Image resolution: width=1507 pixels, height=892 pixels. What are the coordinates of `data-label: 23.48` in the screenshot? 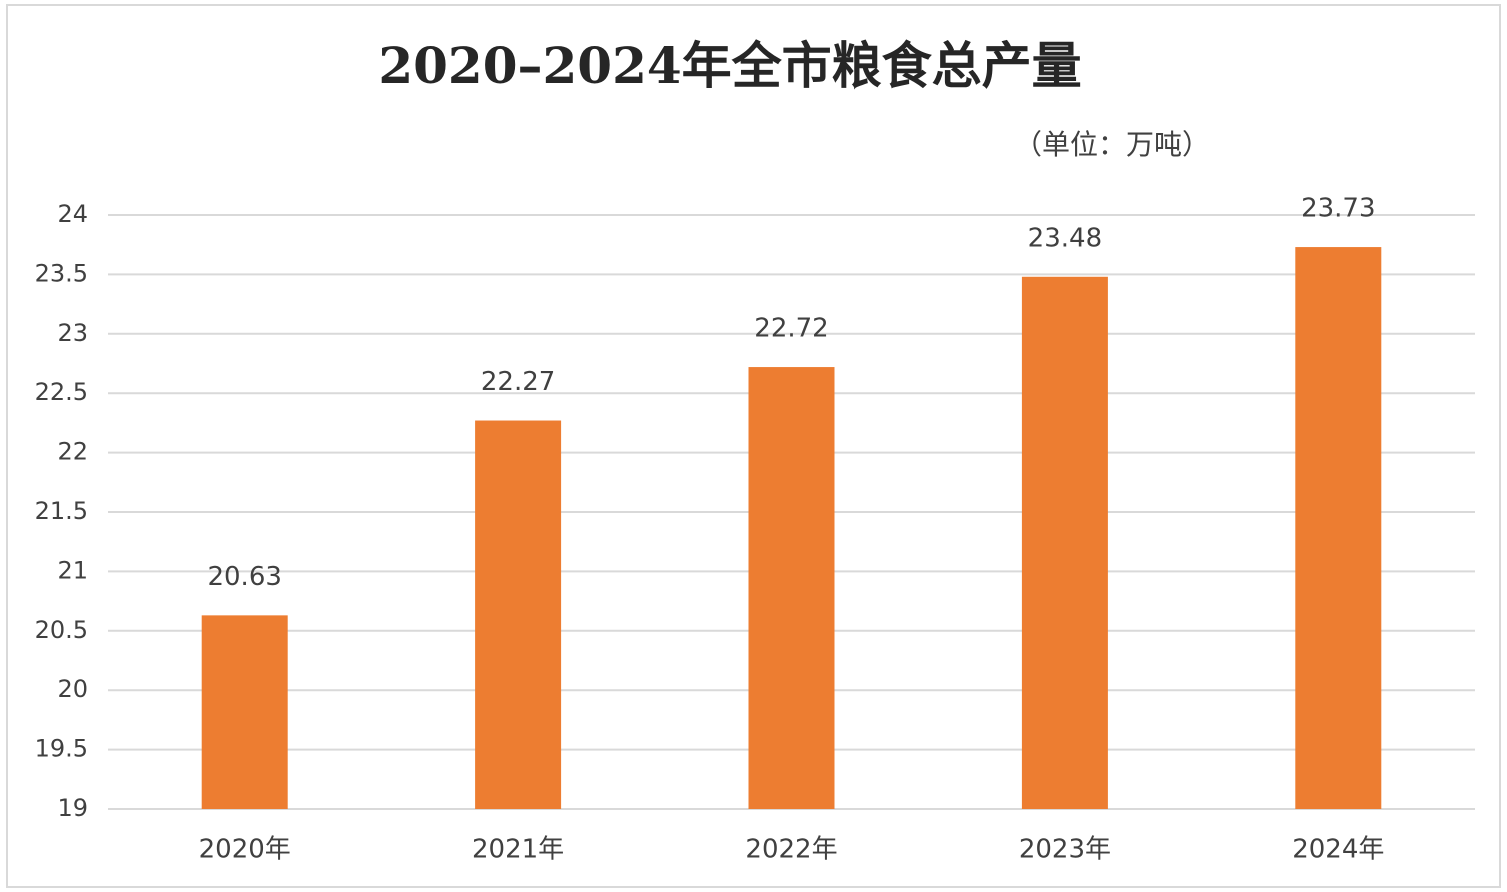 It's located at (1065, 238).